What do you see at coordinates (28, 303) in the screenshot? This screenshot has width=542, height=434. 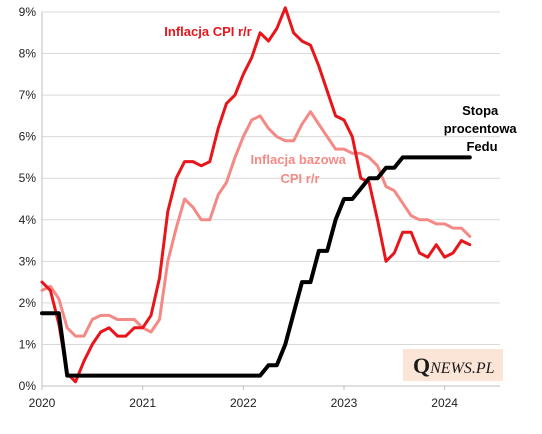 I see `y-tick-label: 2%` at bounding box center [28, 303].